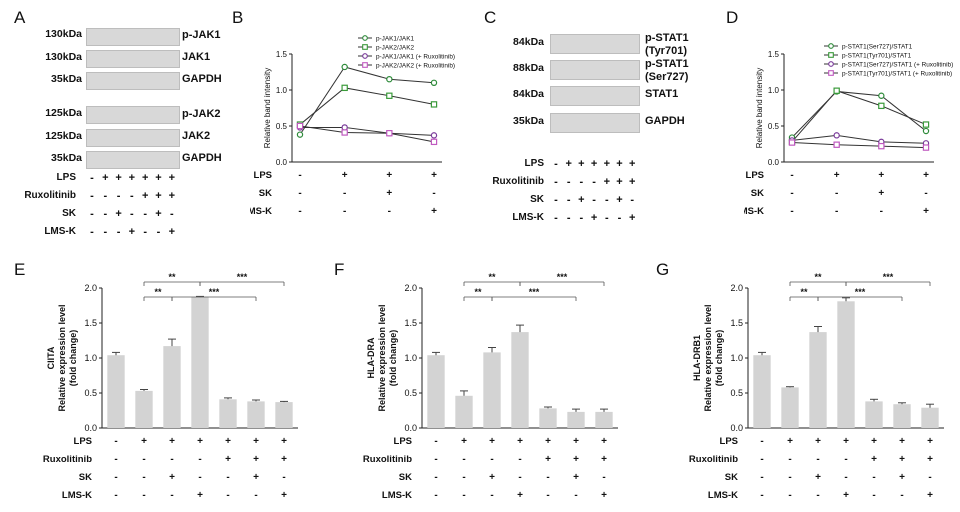 This screenshot has height=512, width=960. I want to click on protein-label: p-STAT1 (Ser727), so click(667, 70).